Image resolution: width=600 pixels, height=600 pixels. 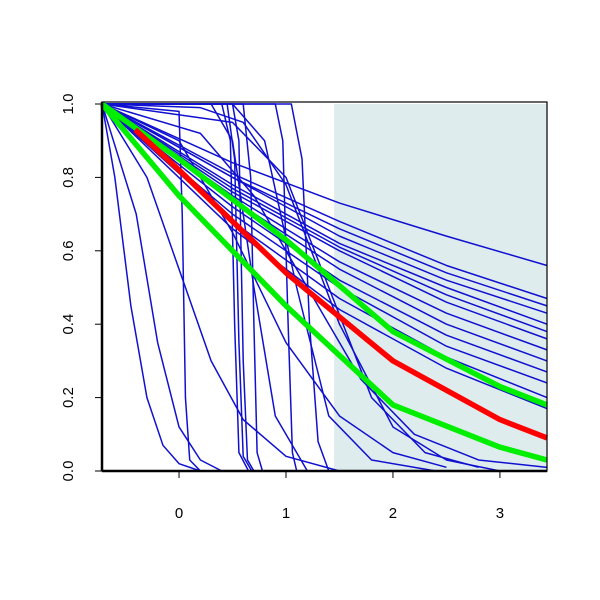 I want to click on y-tick-label: 0.2, so click(x=68, y=397).